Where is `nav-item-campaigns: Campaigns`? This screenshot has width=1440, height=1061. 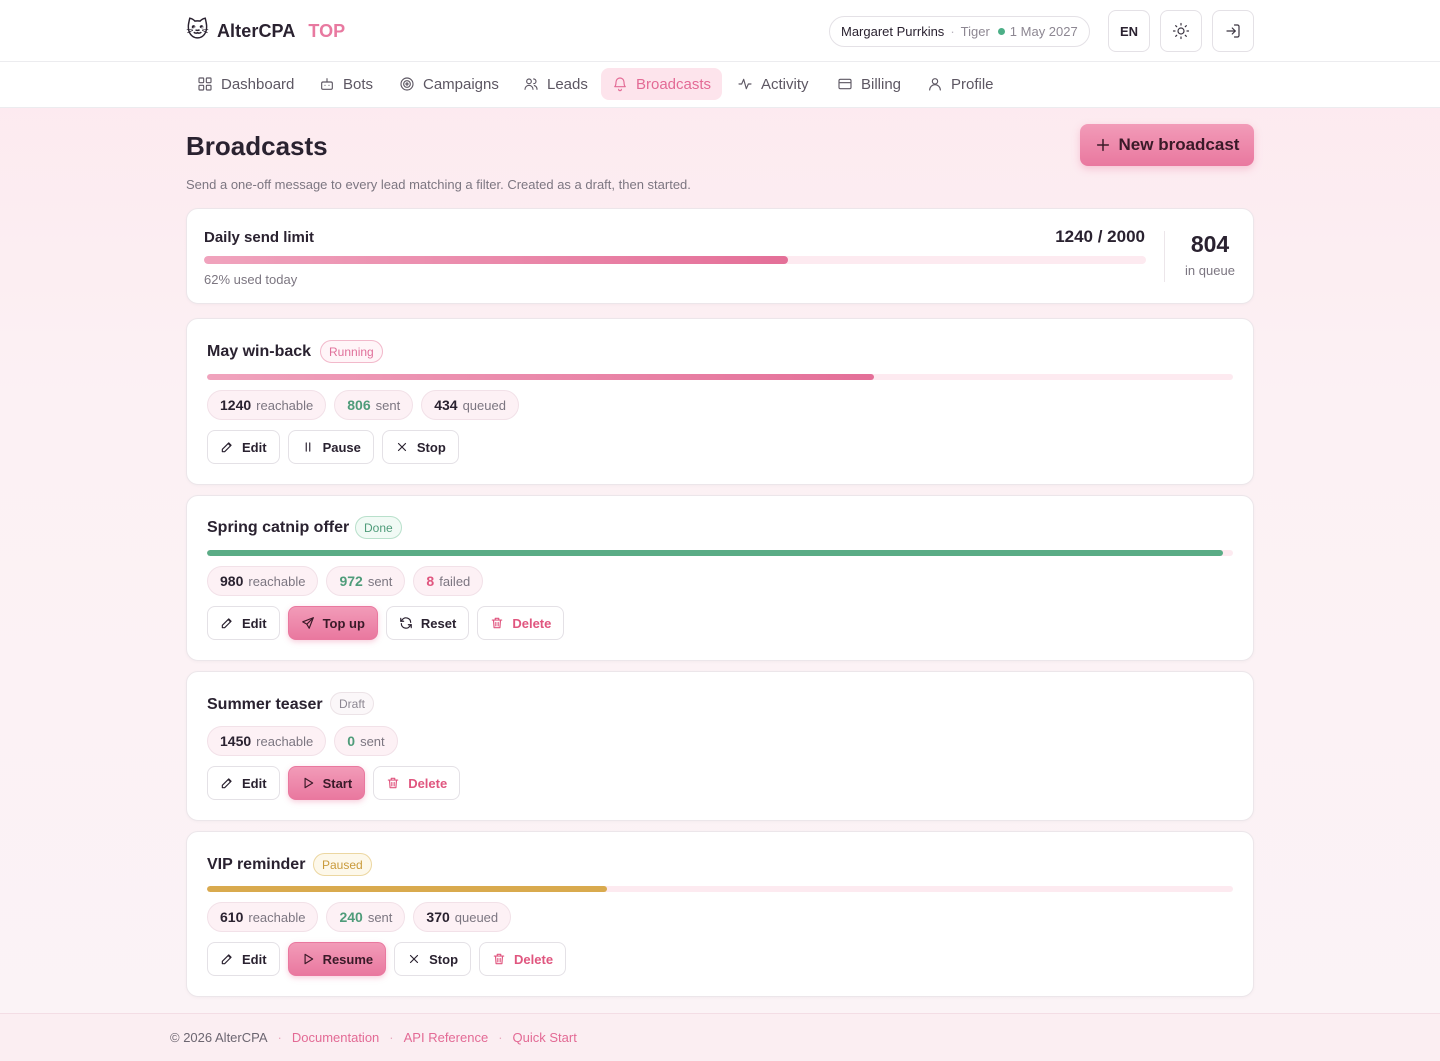 nav-item-campaigns: Campaigns is located at coordinates (449, 84).